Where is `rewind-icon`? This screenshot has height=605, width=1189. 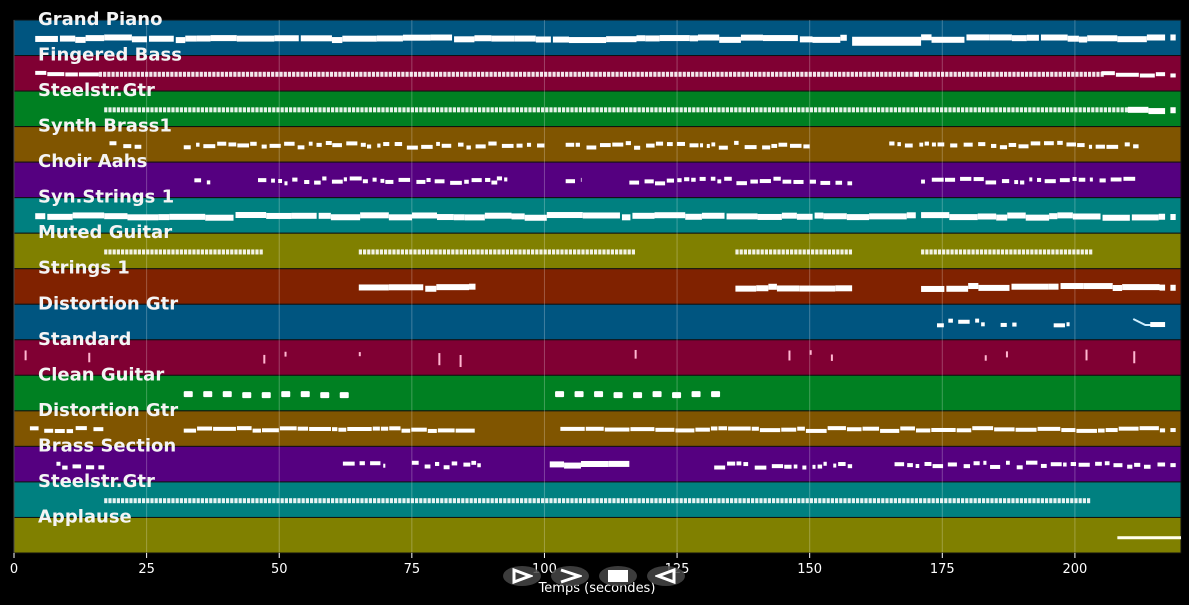
rewind-icon is located at coordinates (665, 576).